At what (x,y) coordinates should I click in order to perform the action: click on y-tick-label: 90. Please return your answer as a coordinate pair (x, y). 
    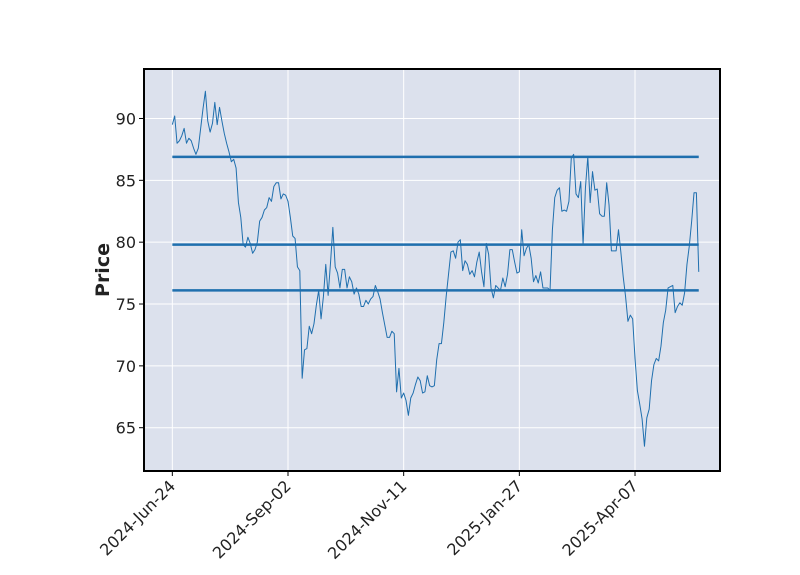
    Looking at the image, I should click on (126, 118).